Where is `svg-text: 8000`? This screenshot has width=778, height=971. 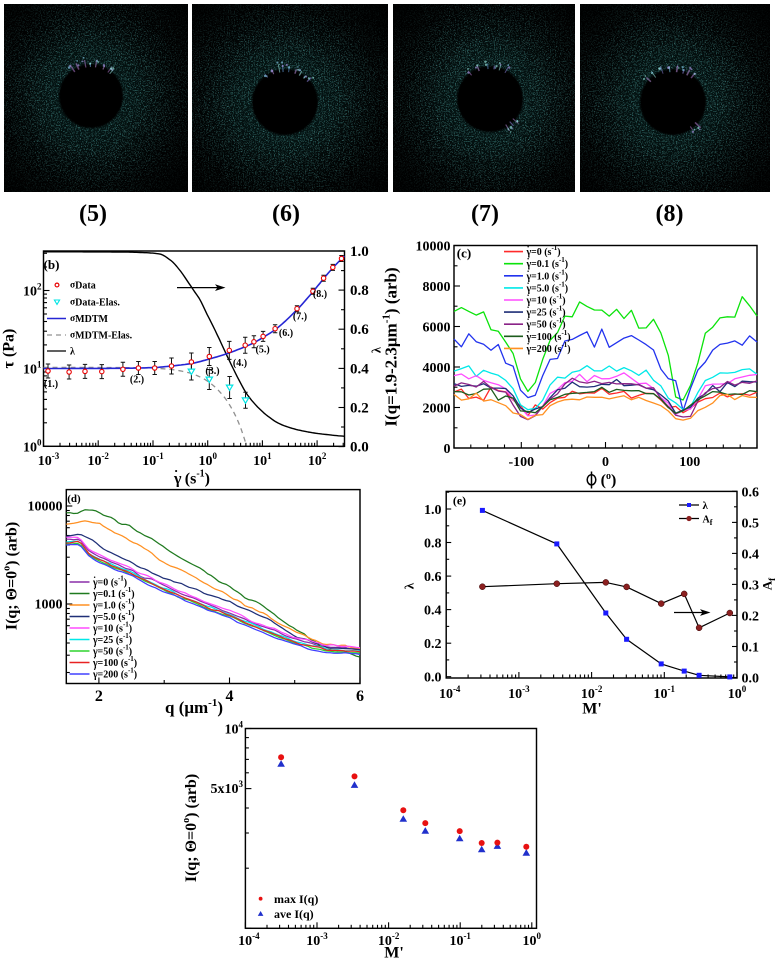 svg-text: 8000 is located at coordinates (437, 287).